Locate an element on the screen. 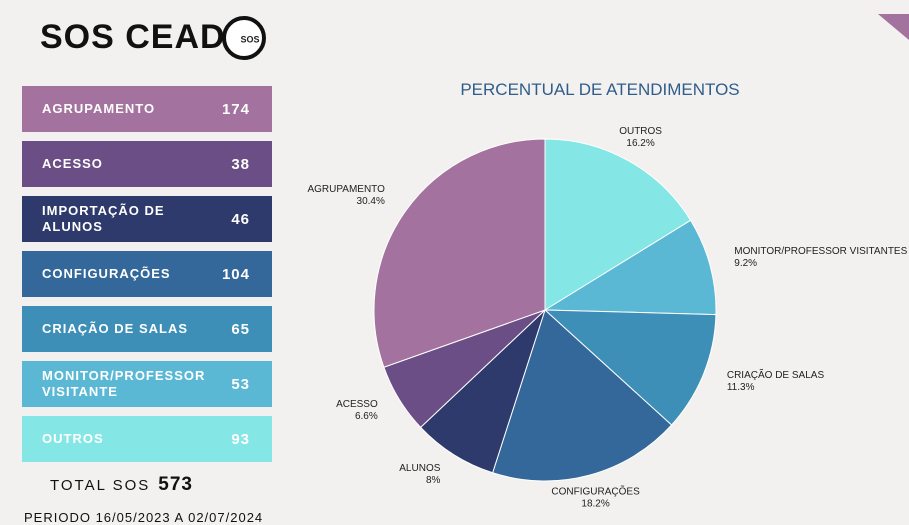 The image size is (909, 525). slice-value-label: 18.2% is located at coordinates (595, 503).